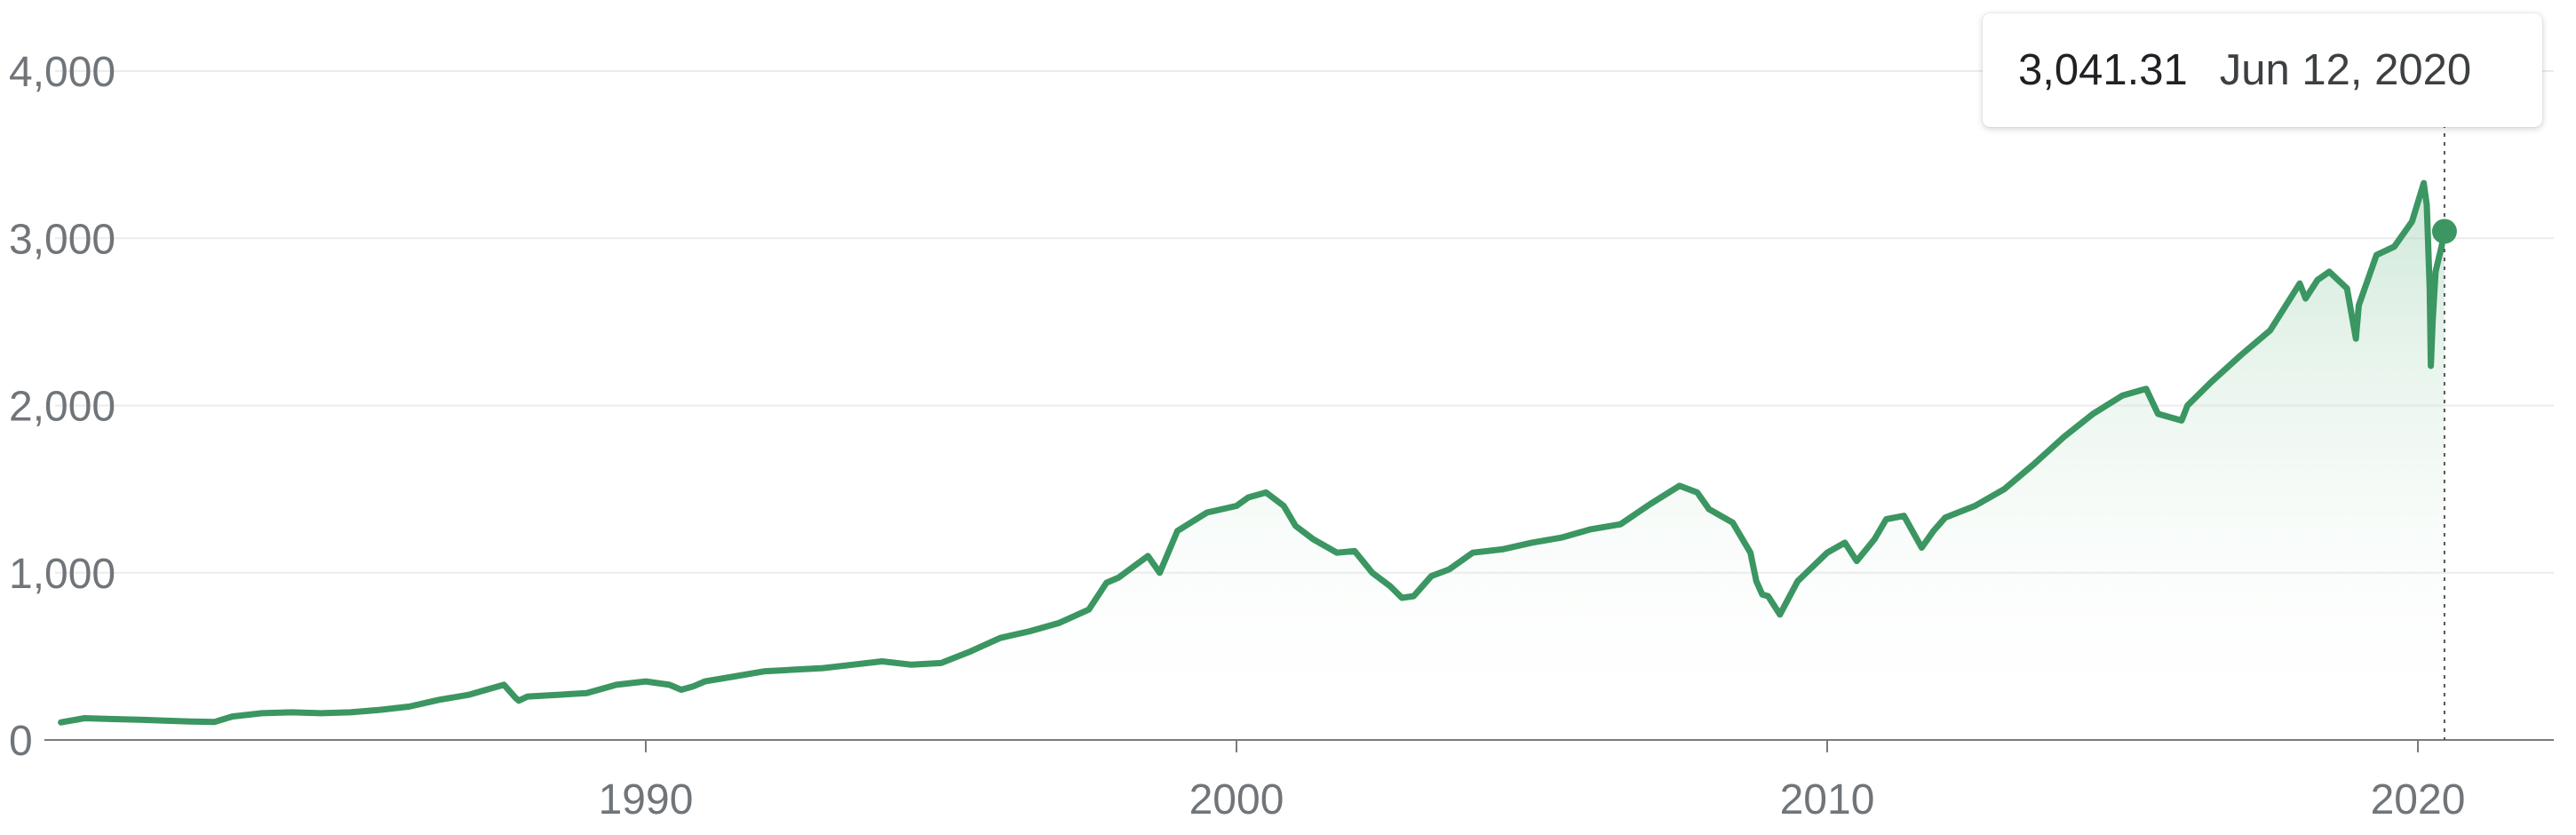 The image size is (2576, 835). I want to click on y-tick-label: 1,000, so click(62, 574).